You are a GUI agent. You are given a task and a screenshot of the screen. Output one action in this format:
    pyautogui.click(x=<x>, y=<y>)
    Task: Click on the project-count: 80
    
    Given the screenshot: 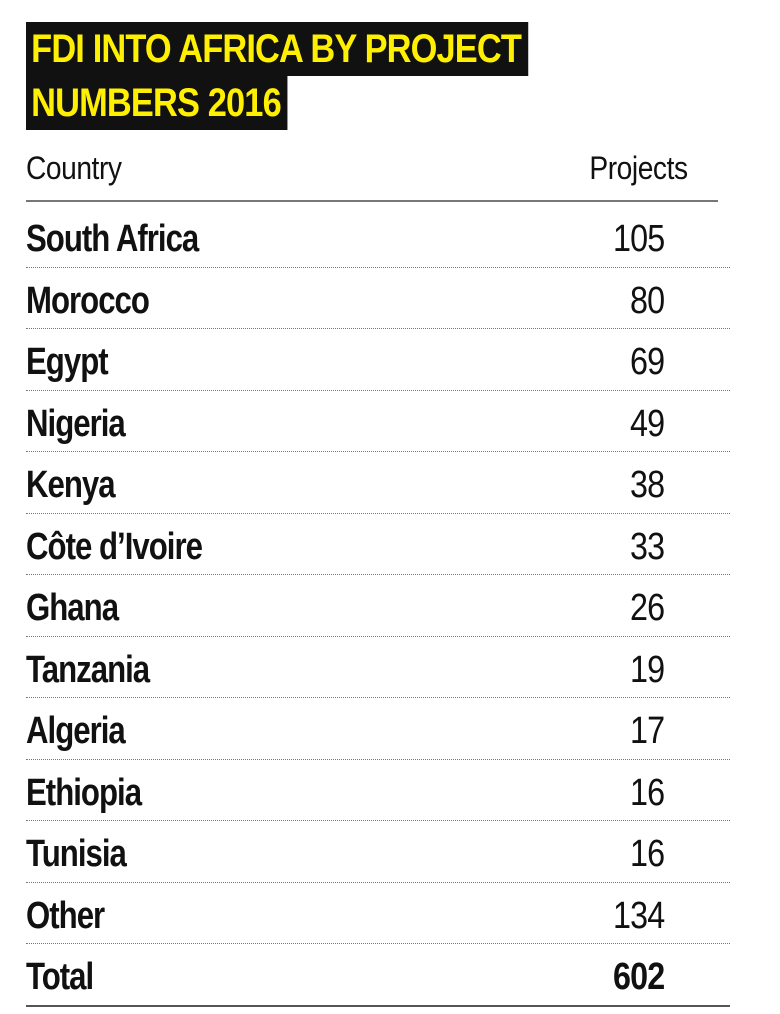 What is the action you would take?
    pyautogui.click(x=647, y=300)
    